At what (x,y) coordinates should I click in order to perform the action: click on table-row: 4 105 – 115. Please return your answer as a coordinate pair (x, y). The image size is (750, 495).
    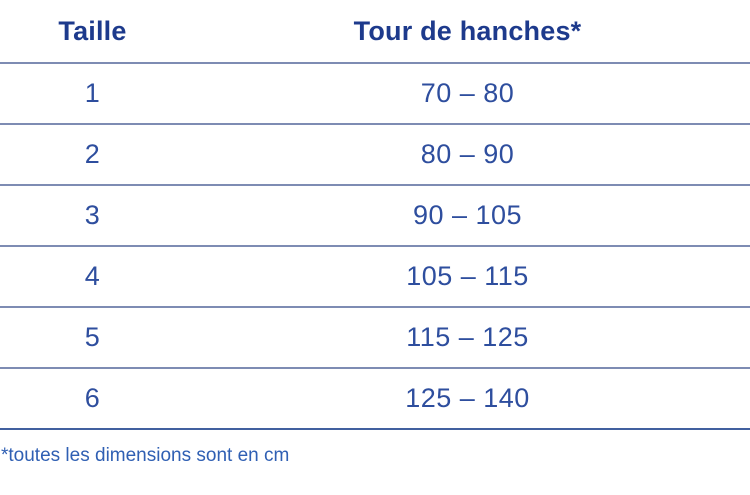
    Looking at the image, I should click on (375, 277).